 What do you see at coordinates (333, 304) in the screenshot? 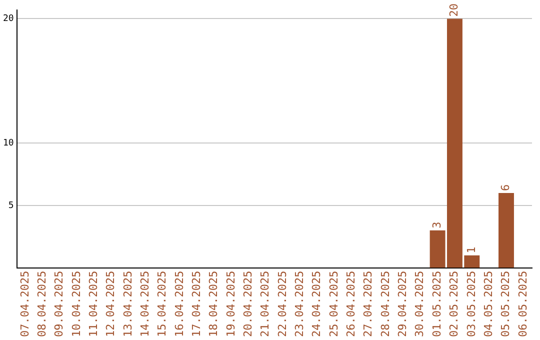
I see `x-tick-label: 25.04.2025` at bounding box center [333, 304].